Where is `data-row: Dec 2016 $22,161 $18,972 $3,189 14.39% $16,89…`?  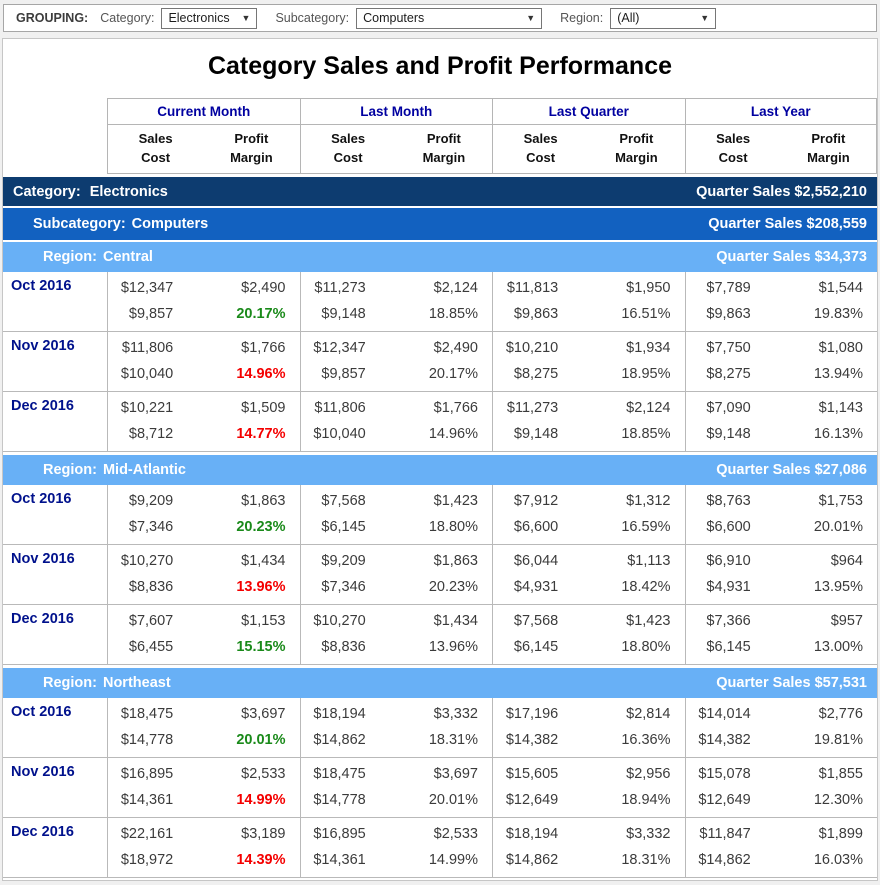 data-row: Dec 2016 $22,161 $18,972 $3,189 14.39% $16,89… is located at coordinates (440, 848).